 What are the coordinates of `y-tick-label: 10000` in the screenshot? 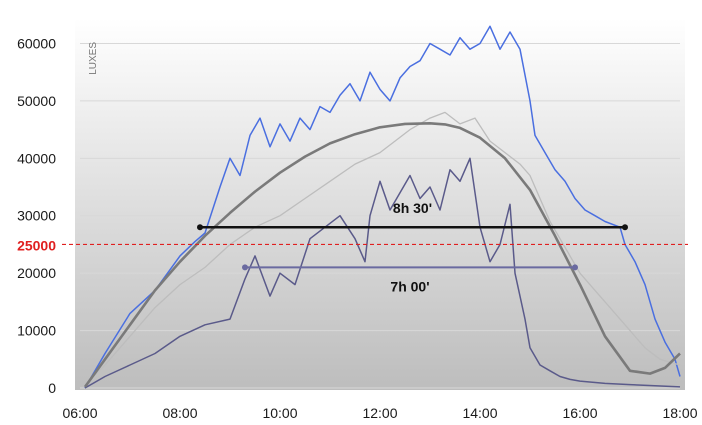 It's located at (36, 331).